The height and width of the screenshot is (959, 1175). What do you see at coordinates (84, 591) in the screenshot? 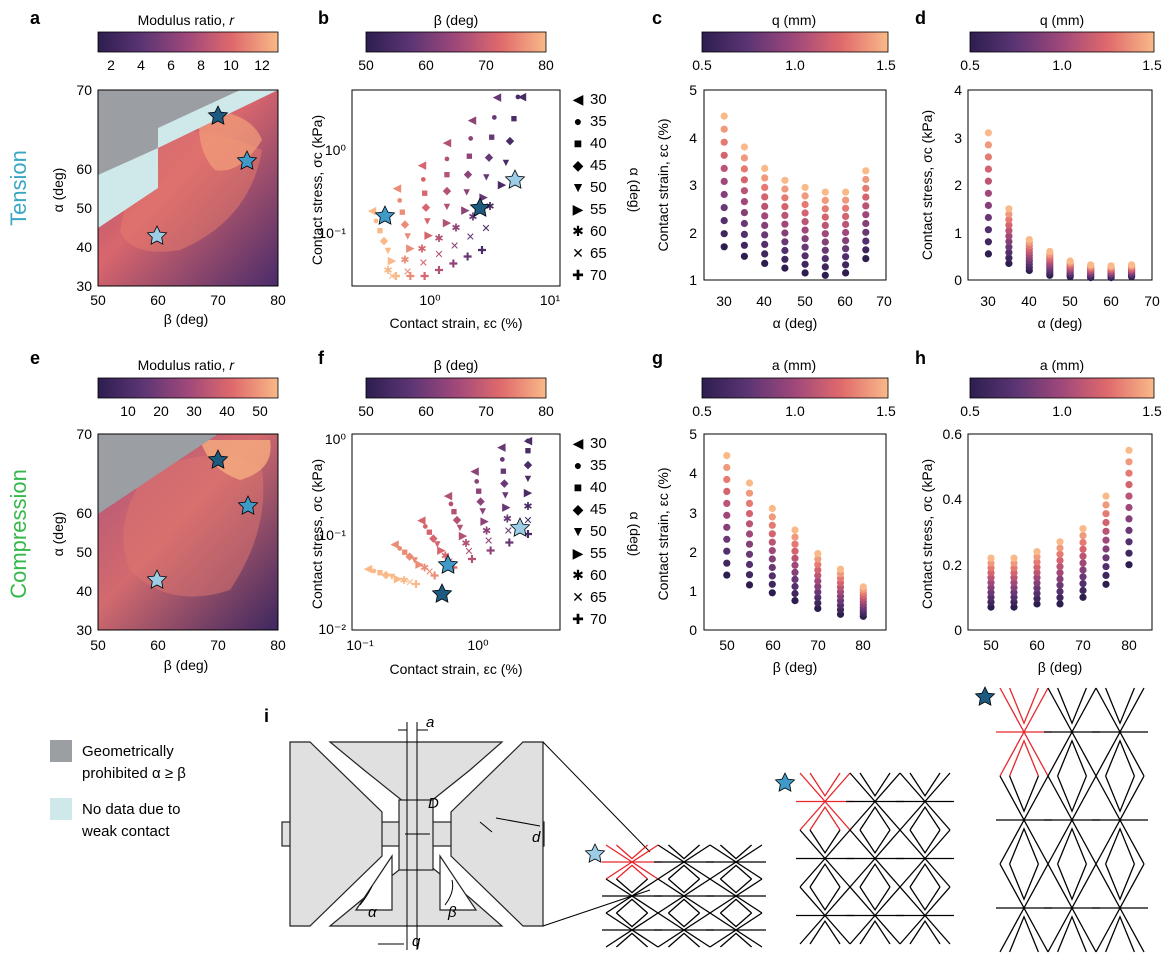
I see `y-tick: 40` at bounding box center [84, 591].